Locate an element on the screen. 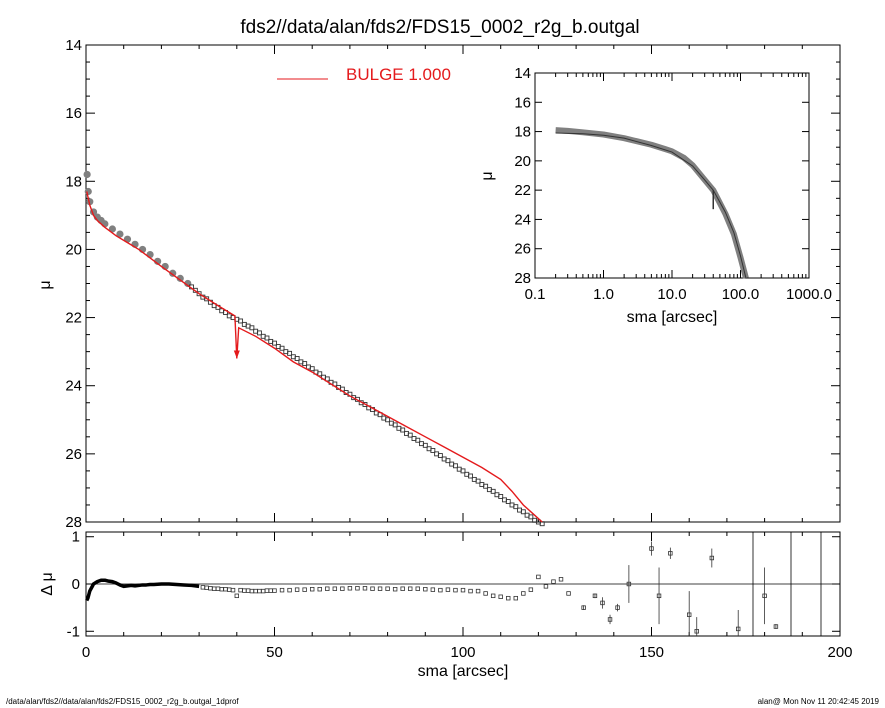 This screenshot has height=708, width=885. inset-ytick-label: 20 is located at coordinates (522, 161).